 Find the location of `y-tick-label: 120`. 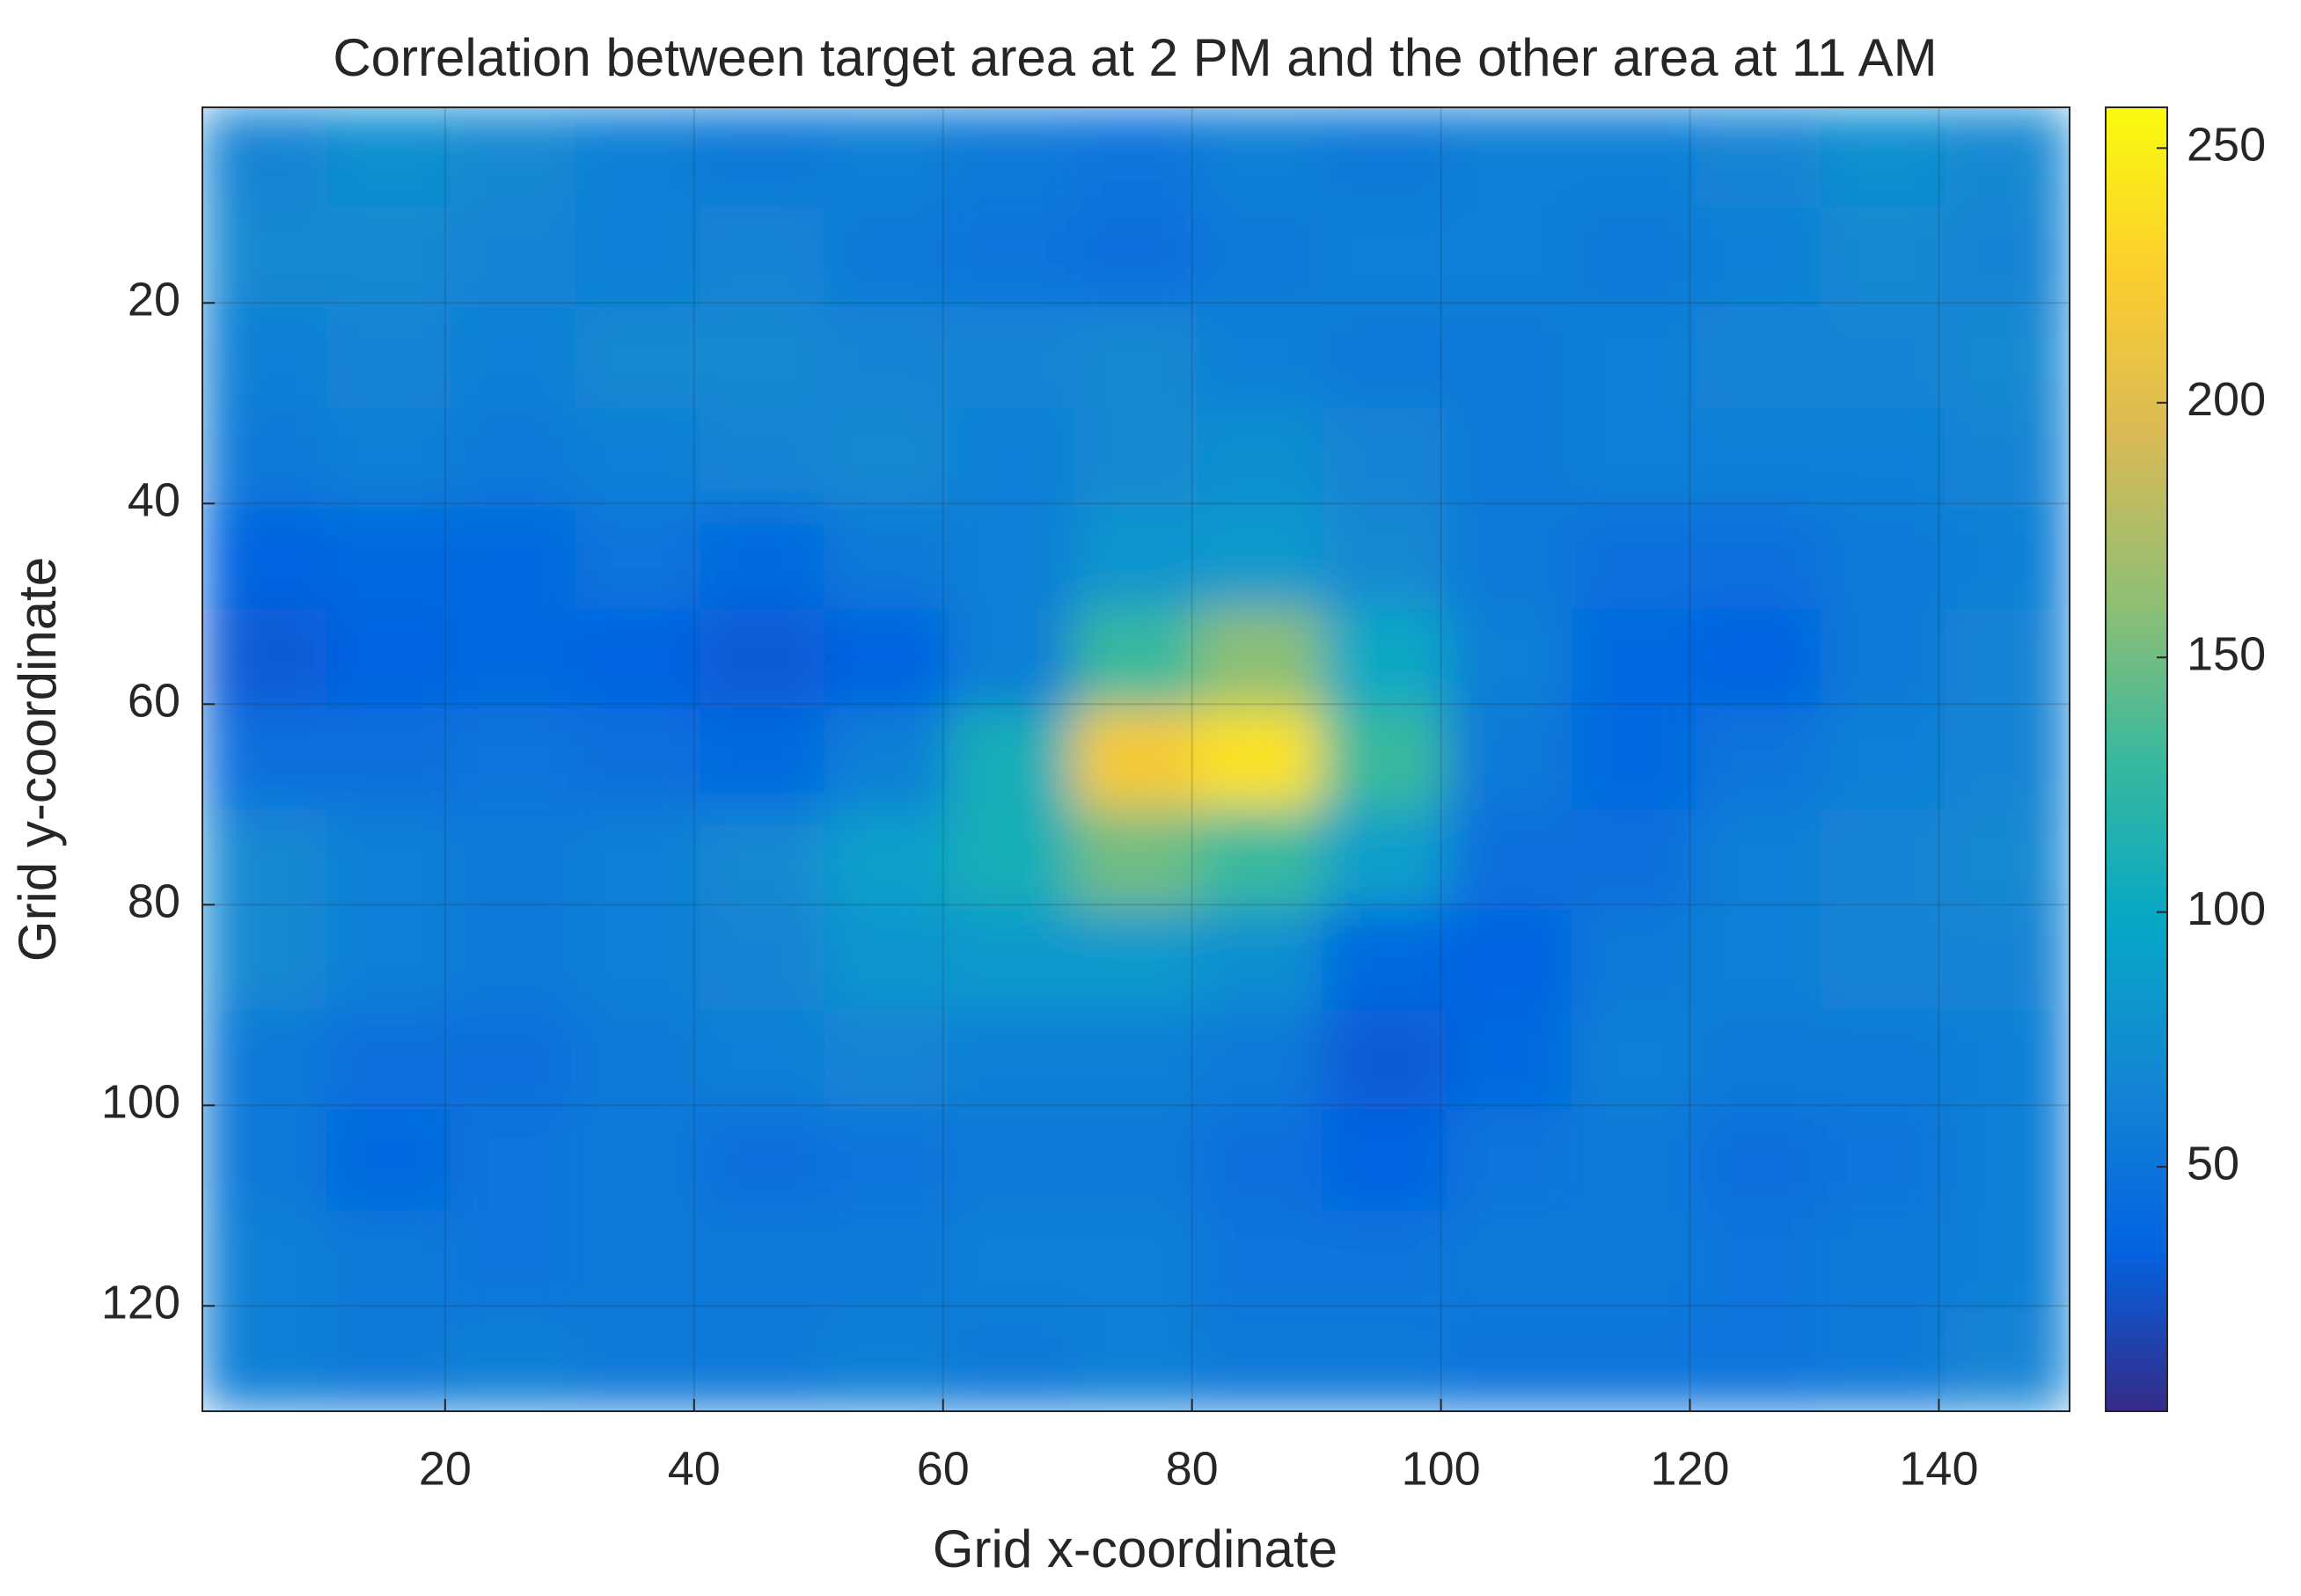

y-tick-label: 120 is located at coordinates (140, 1303).